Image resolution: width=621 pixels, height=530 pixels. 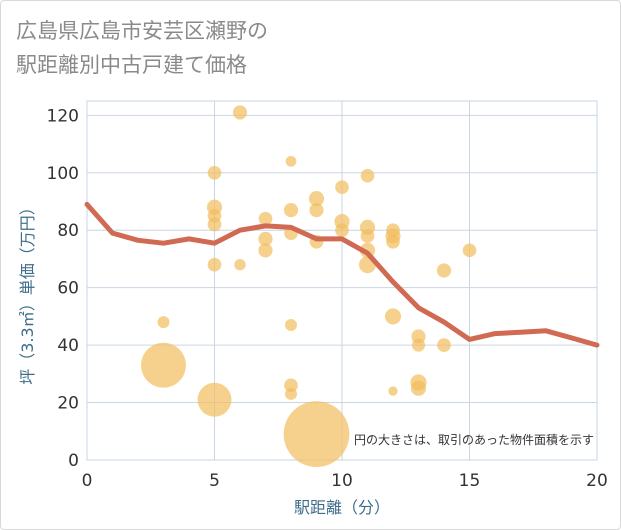 I want to click on title-line-2: 駅距離別中古戸建て価格, so click(x=131, y=65).